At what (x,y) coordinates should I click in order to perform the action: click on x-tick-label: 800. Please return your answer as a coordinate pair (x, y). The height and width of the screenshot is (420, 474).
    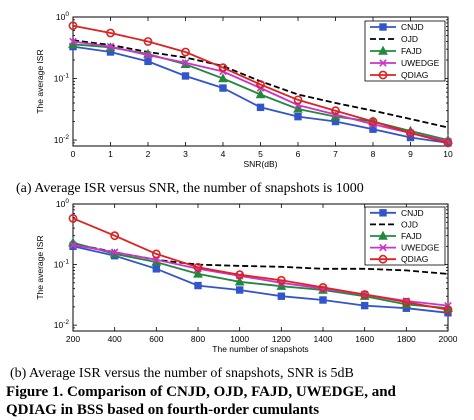
    Looking at the image, I should click on (198, 339).